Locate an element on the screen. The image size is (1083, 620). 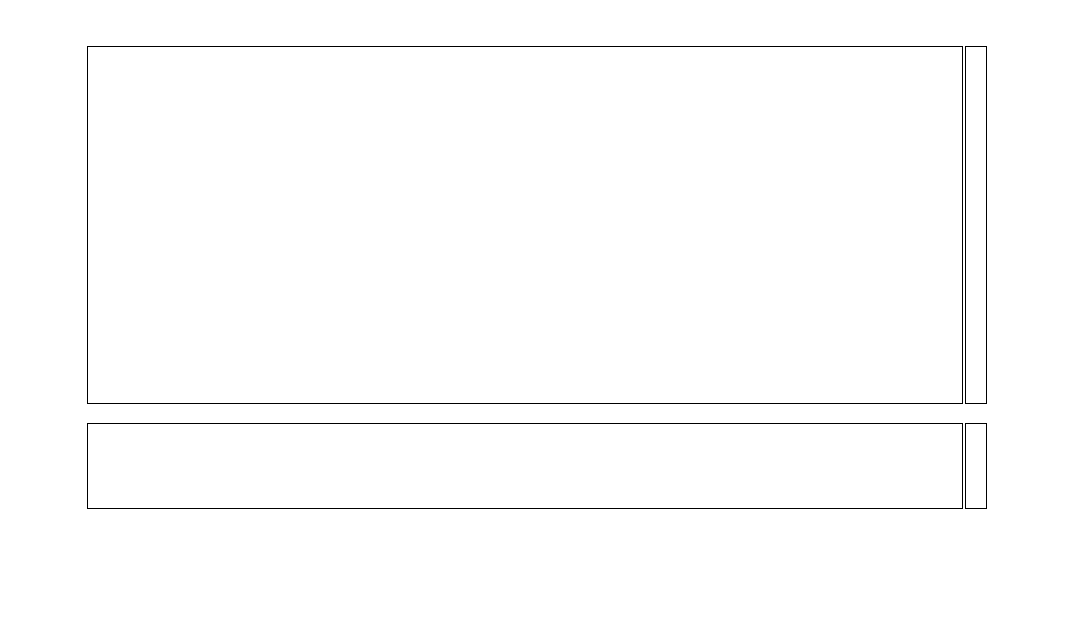
sfc-colorbar is located at coordinates (976, 225).